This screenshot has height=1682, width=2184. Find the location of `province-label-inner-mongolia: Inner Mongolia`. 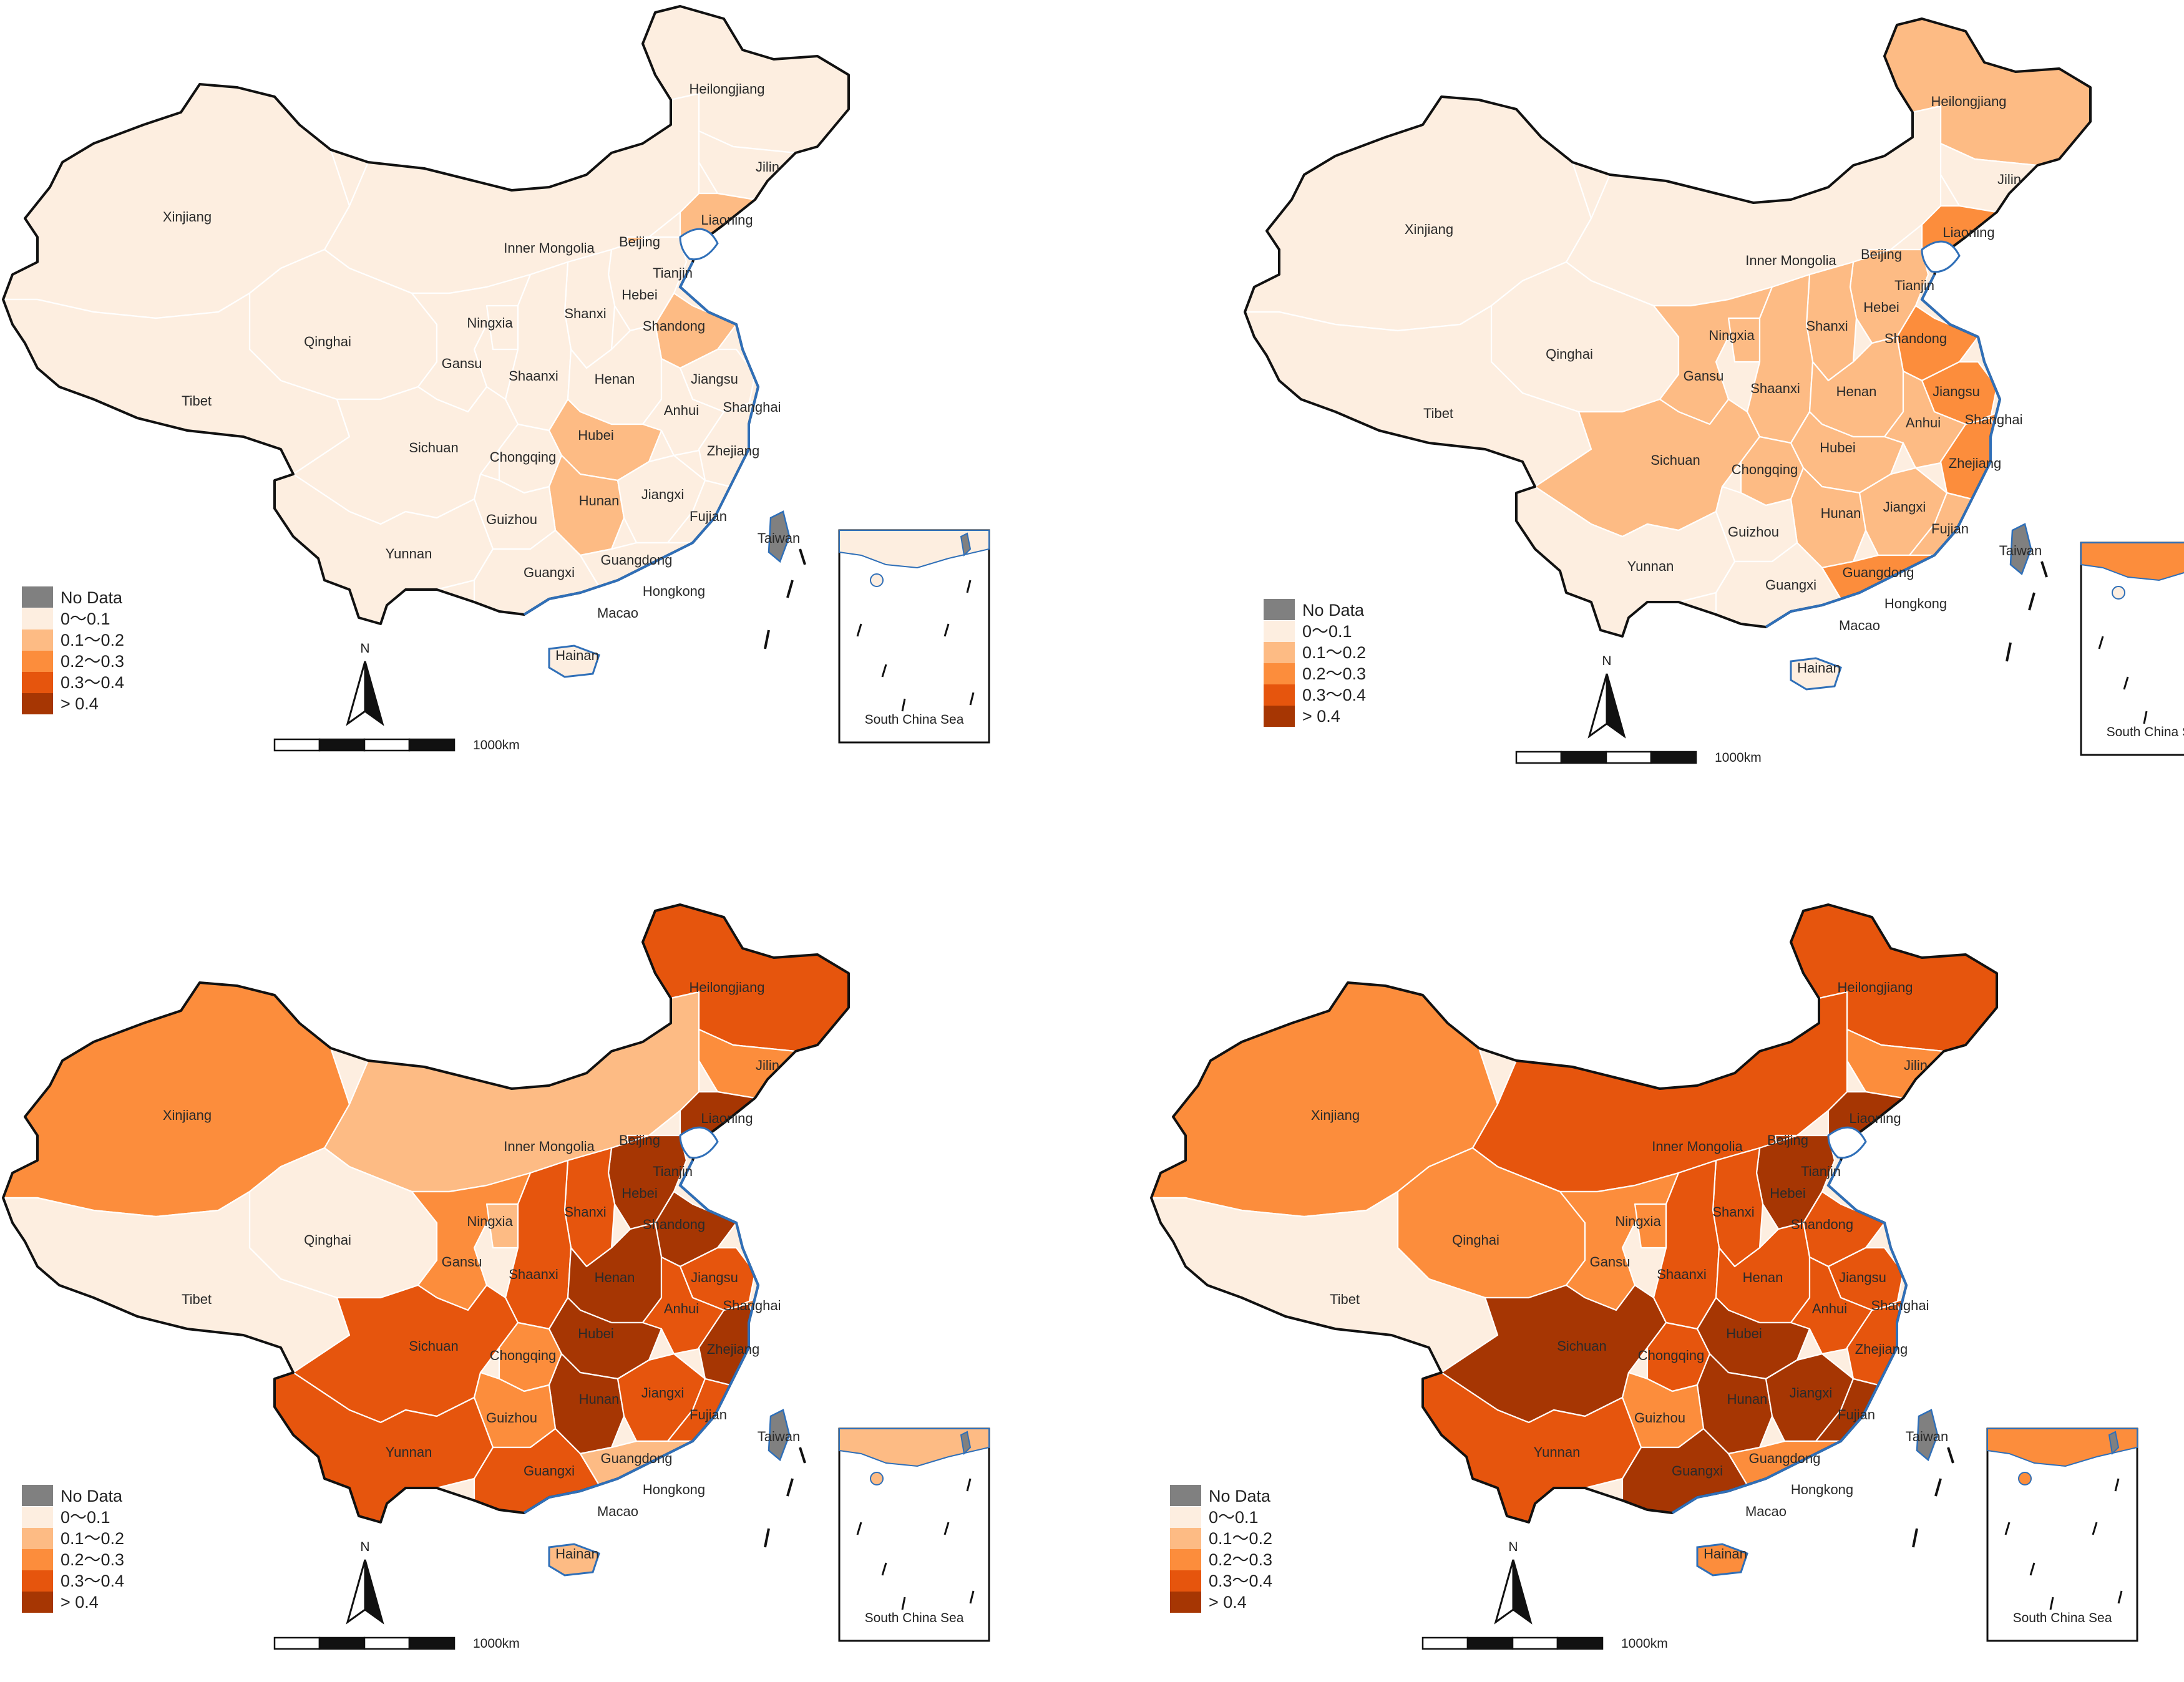

province-label-inner-mongolia: Inner Mongolia is located at coordinates (1791, 260).